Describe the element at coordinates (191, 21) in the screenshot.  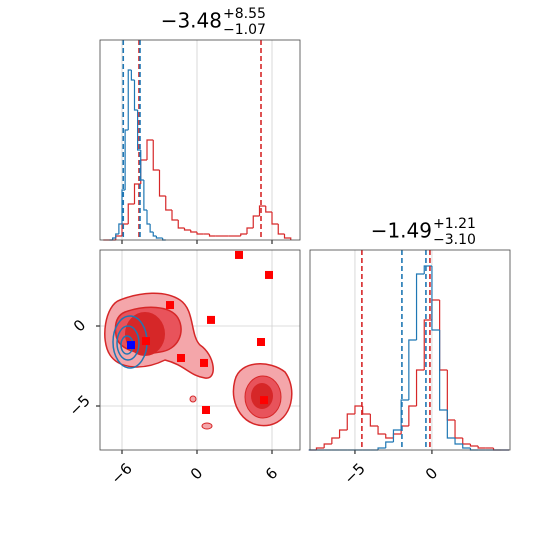
I see `title-value: −3.48` at that location.